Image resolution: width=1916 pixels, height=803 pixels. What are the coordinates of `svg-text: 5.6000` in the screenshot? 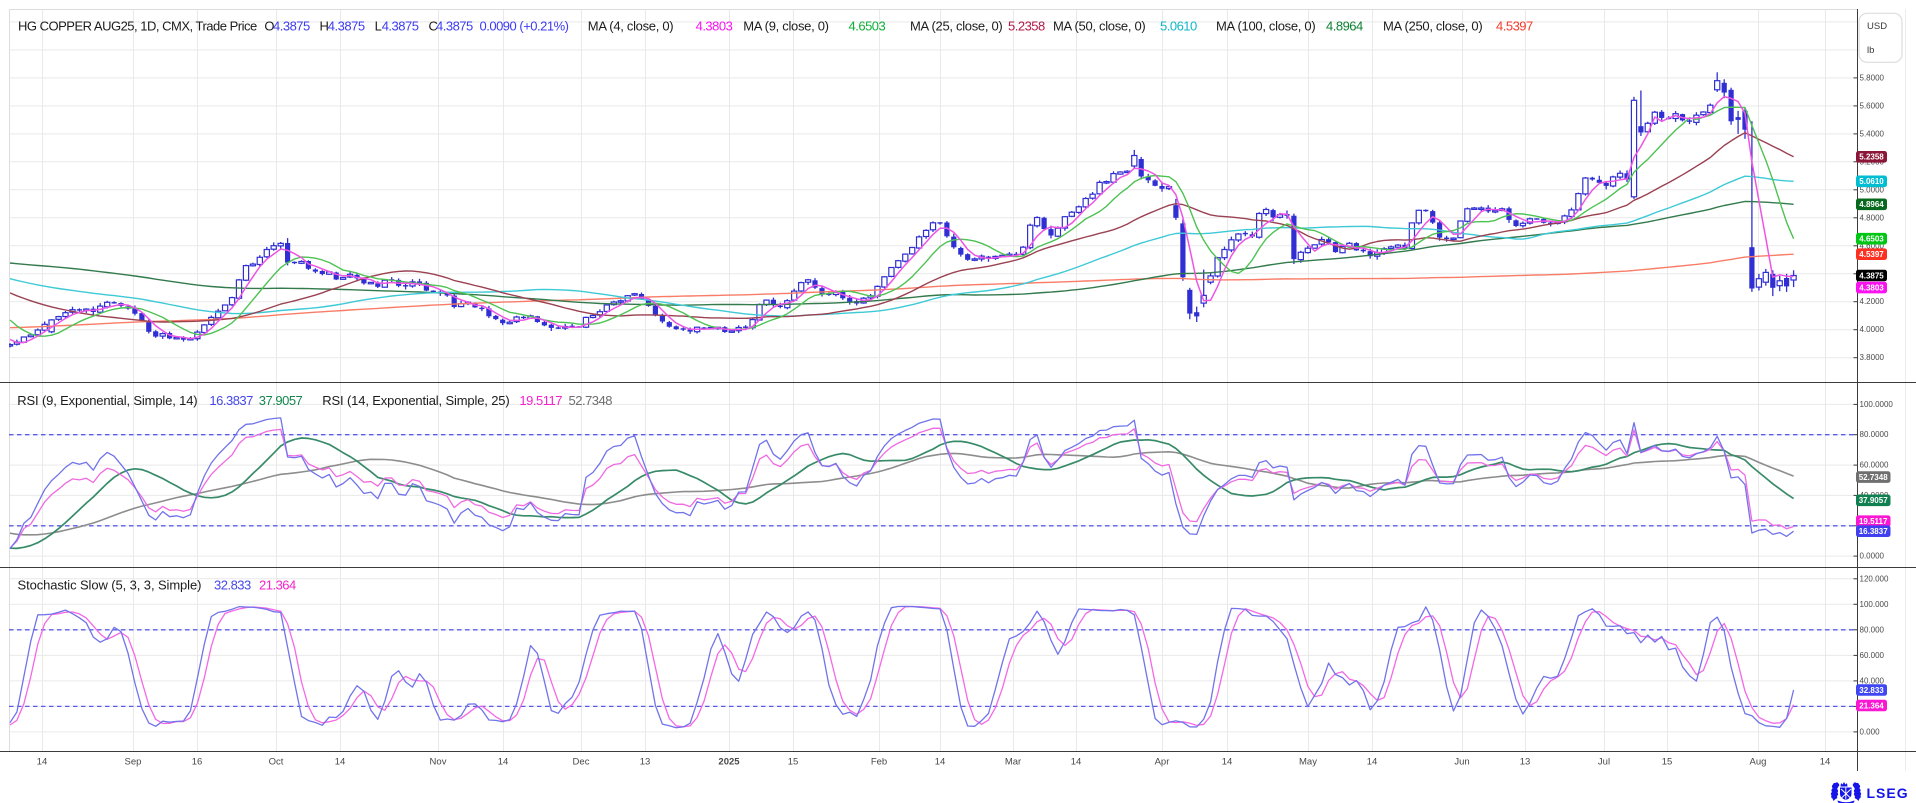 It's located at (1872, 105).